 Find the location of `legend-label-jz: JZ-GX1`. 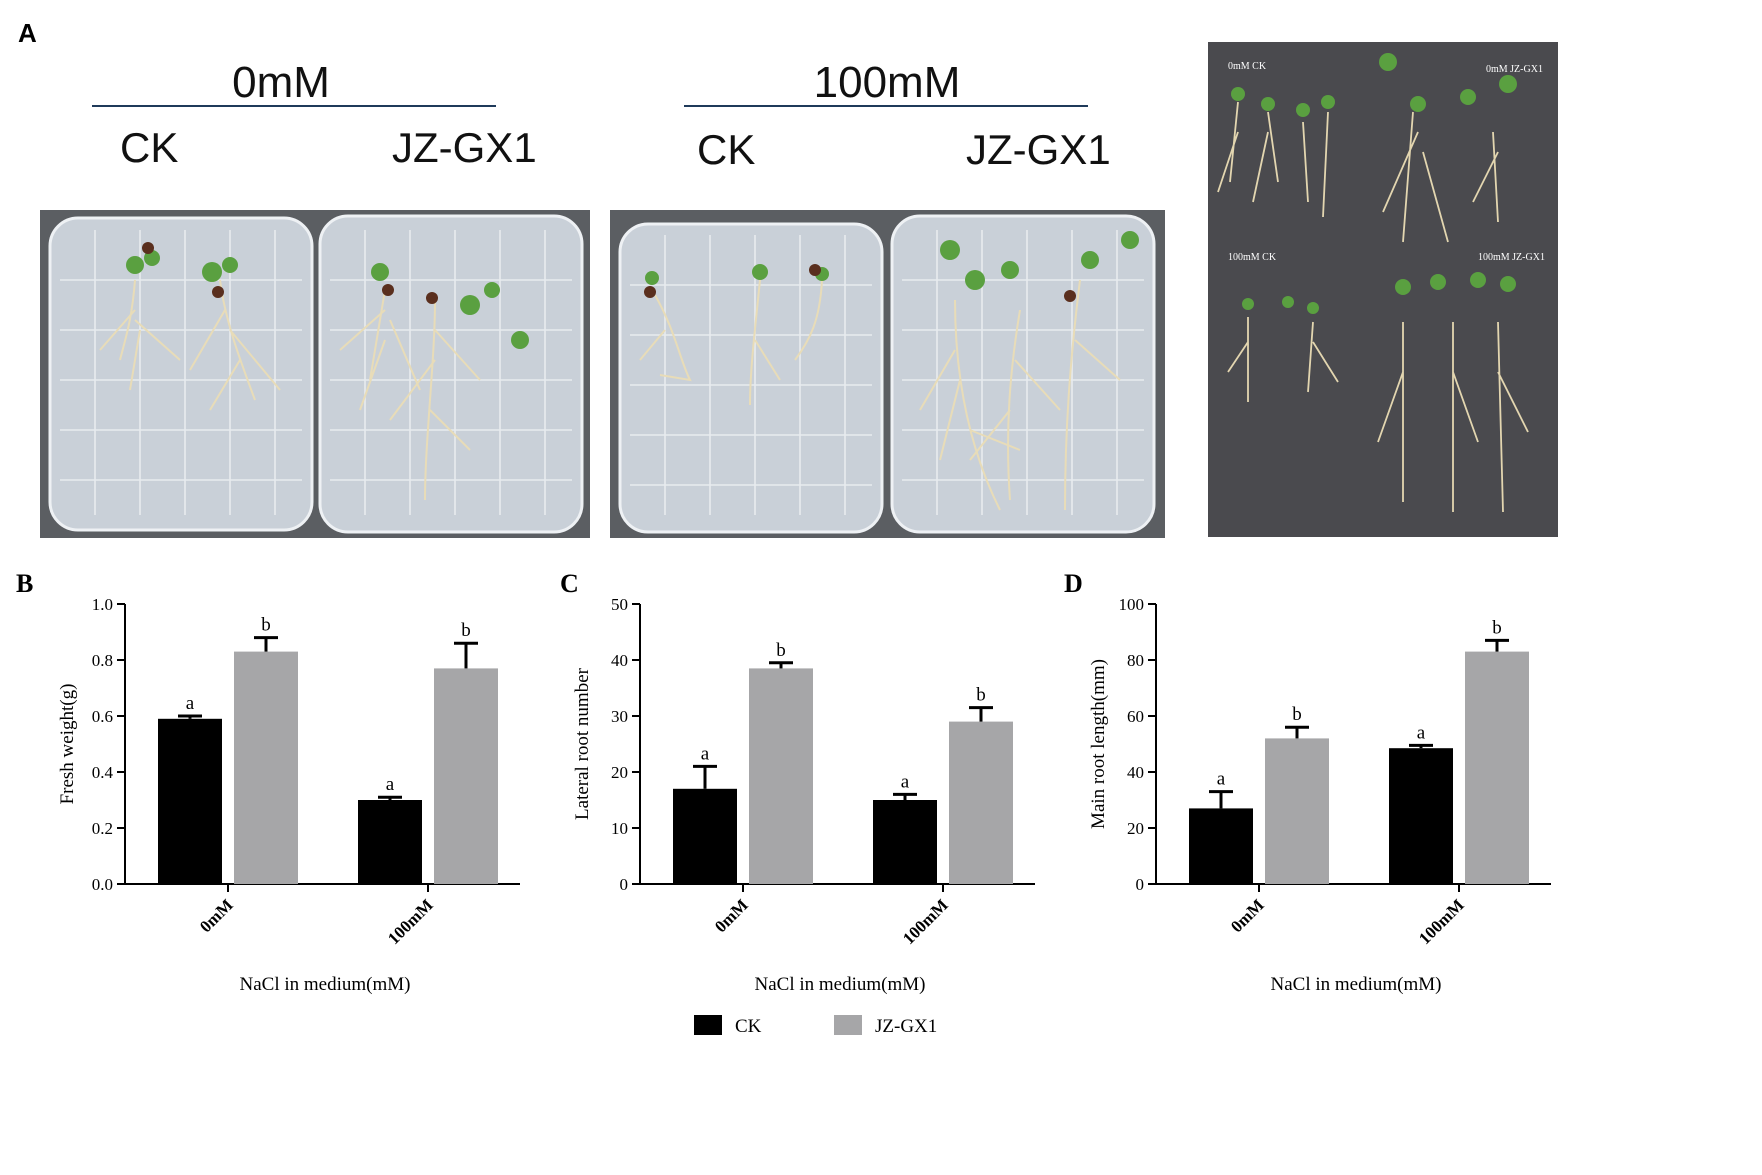

legend-label-jz: JZ-GX1 is located at coordinates (906, 1026).